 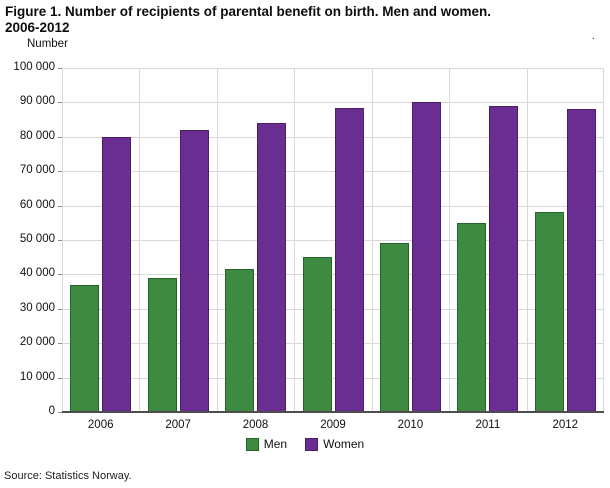 I want to click on x-tick-label-2009: 2009, so click(x=333, y=425).